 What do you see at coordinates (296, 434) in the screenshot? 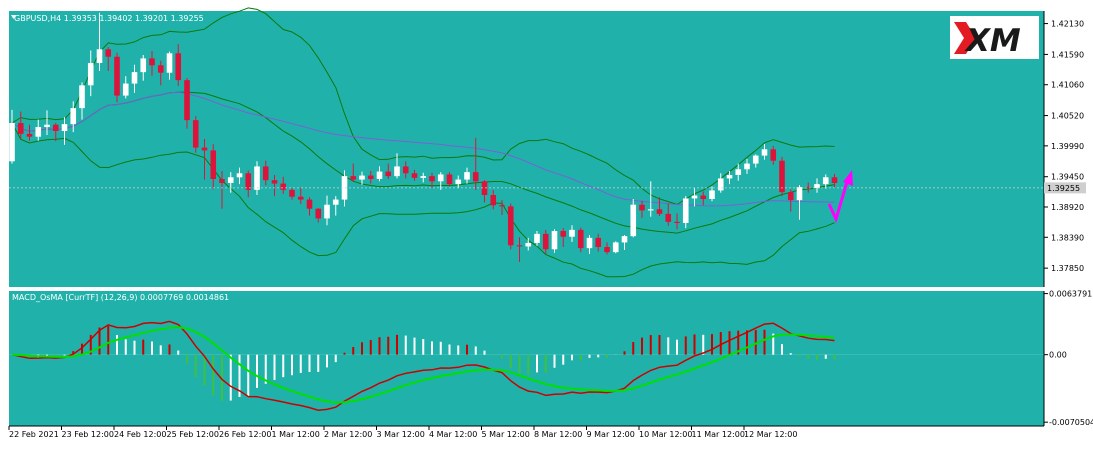
I see `time-label: 1 Mar 12:00` at bounding box center [296, 434].